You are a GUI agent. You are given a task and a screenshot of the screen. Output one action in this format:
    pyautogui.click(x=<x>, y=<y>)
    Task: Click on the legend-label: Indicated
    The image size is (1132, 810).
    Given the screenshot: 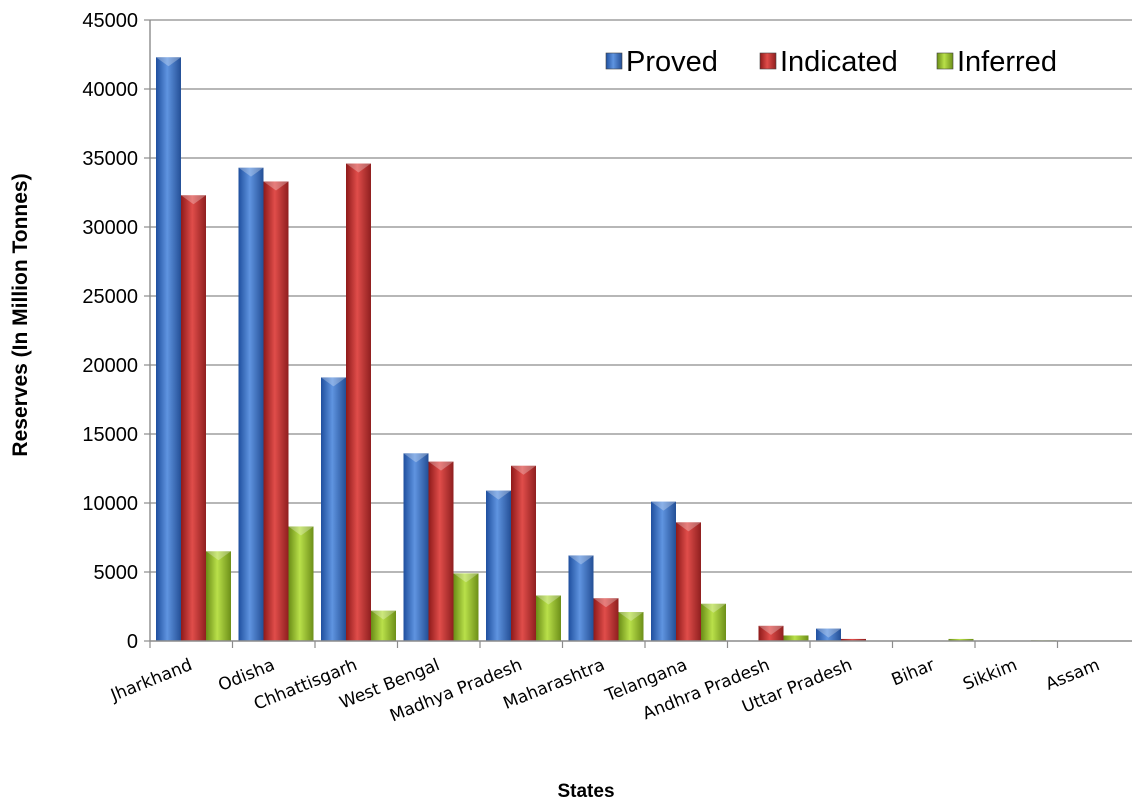 What is the action you would take?
    pyautogui.click(x=839, y=62)
    